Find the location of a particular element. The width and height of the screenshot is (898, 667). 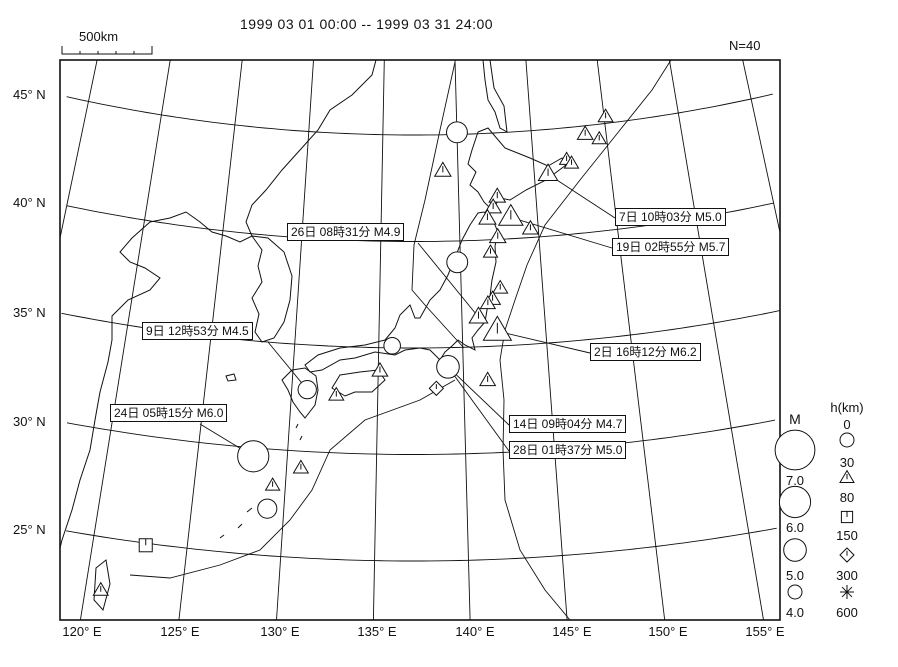

legend-mag-6-circle is located at coordinates (795, 502).